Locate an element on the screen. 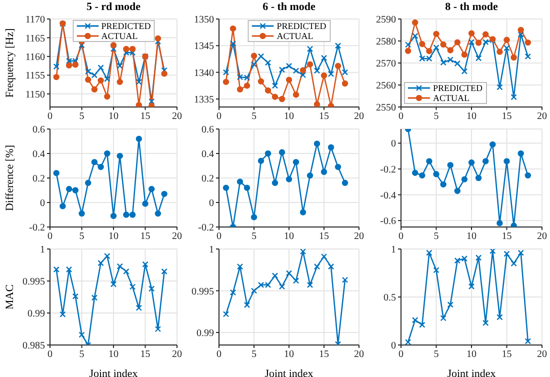 The height and width of the screenshot is (377, 550). y-axis-title: MAC is located at coordinates (10, 297).